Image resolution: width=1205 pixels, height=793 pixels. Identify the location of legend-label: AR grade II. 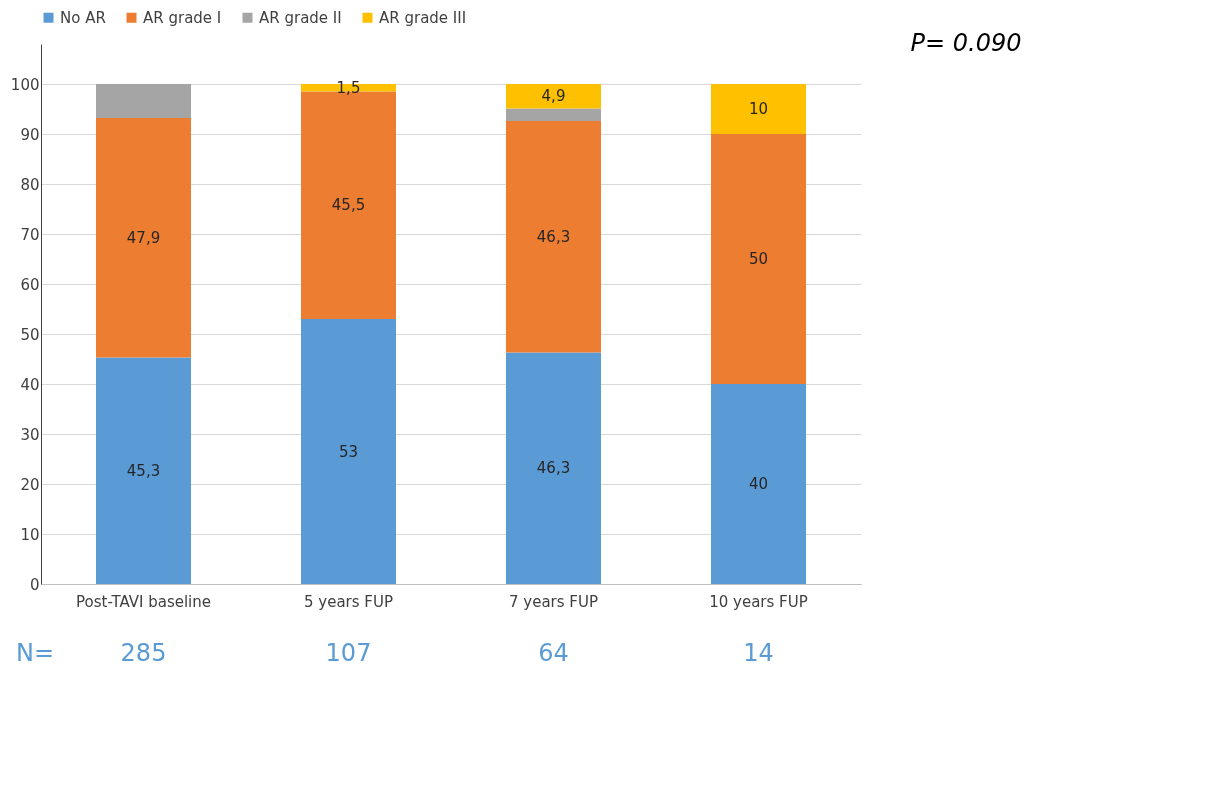
(300, 17).